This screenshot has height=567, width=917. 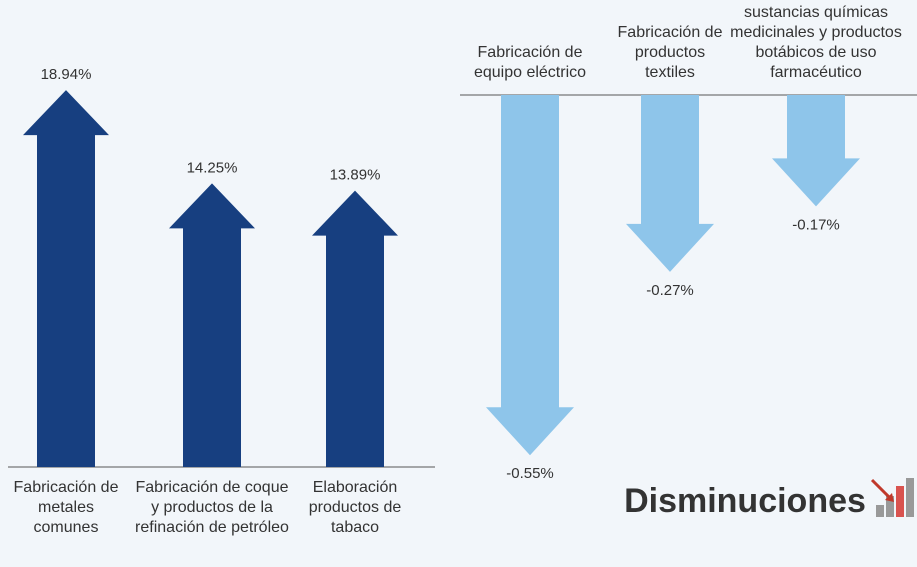 I want to click on value-label: -0.17%, so click(x=816, y=224).